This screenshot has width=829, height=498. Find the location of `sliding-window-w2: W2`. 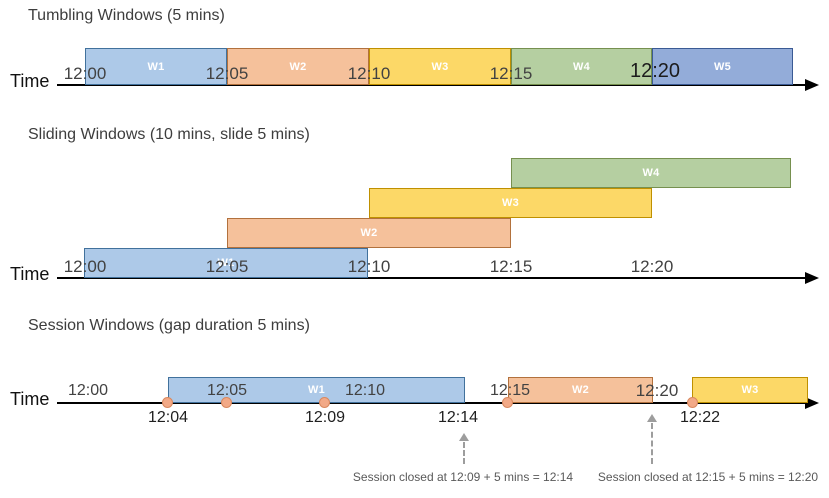

sliding-window-w2: W2 is located at coordinates (369, 233).